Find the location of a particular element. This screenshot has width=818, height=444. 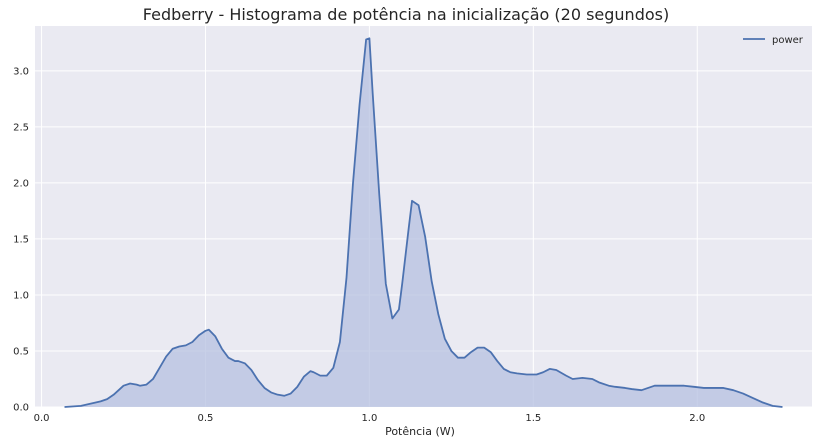

y-tick-labels: 0.0 0.5 1.0 1.5 2.0 2.5 3.0 is located at coordinates (21, 239).